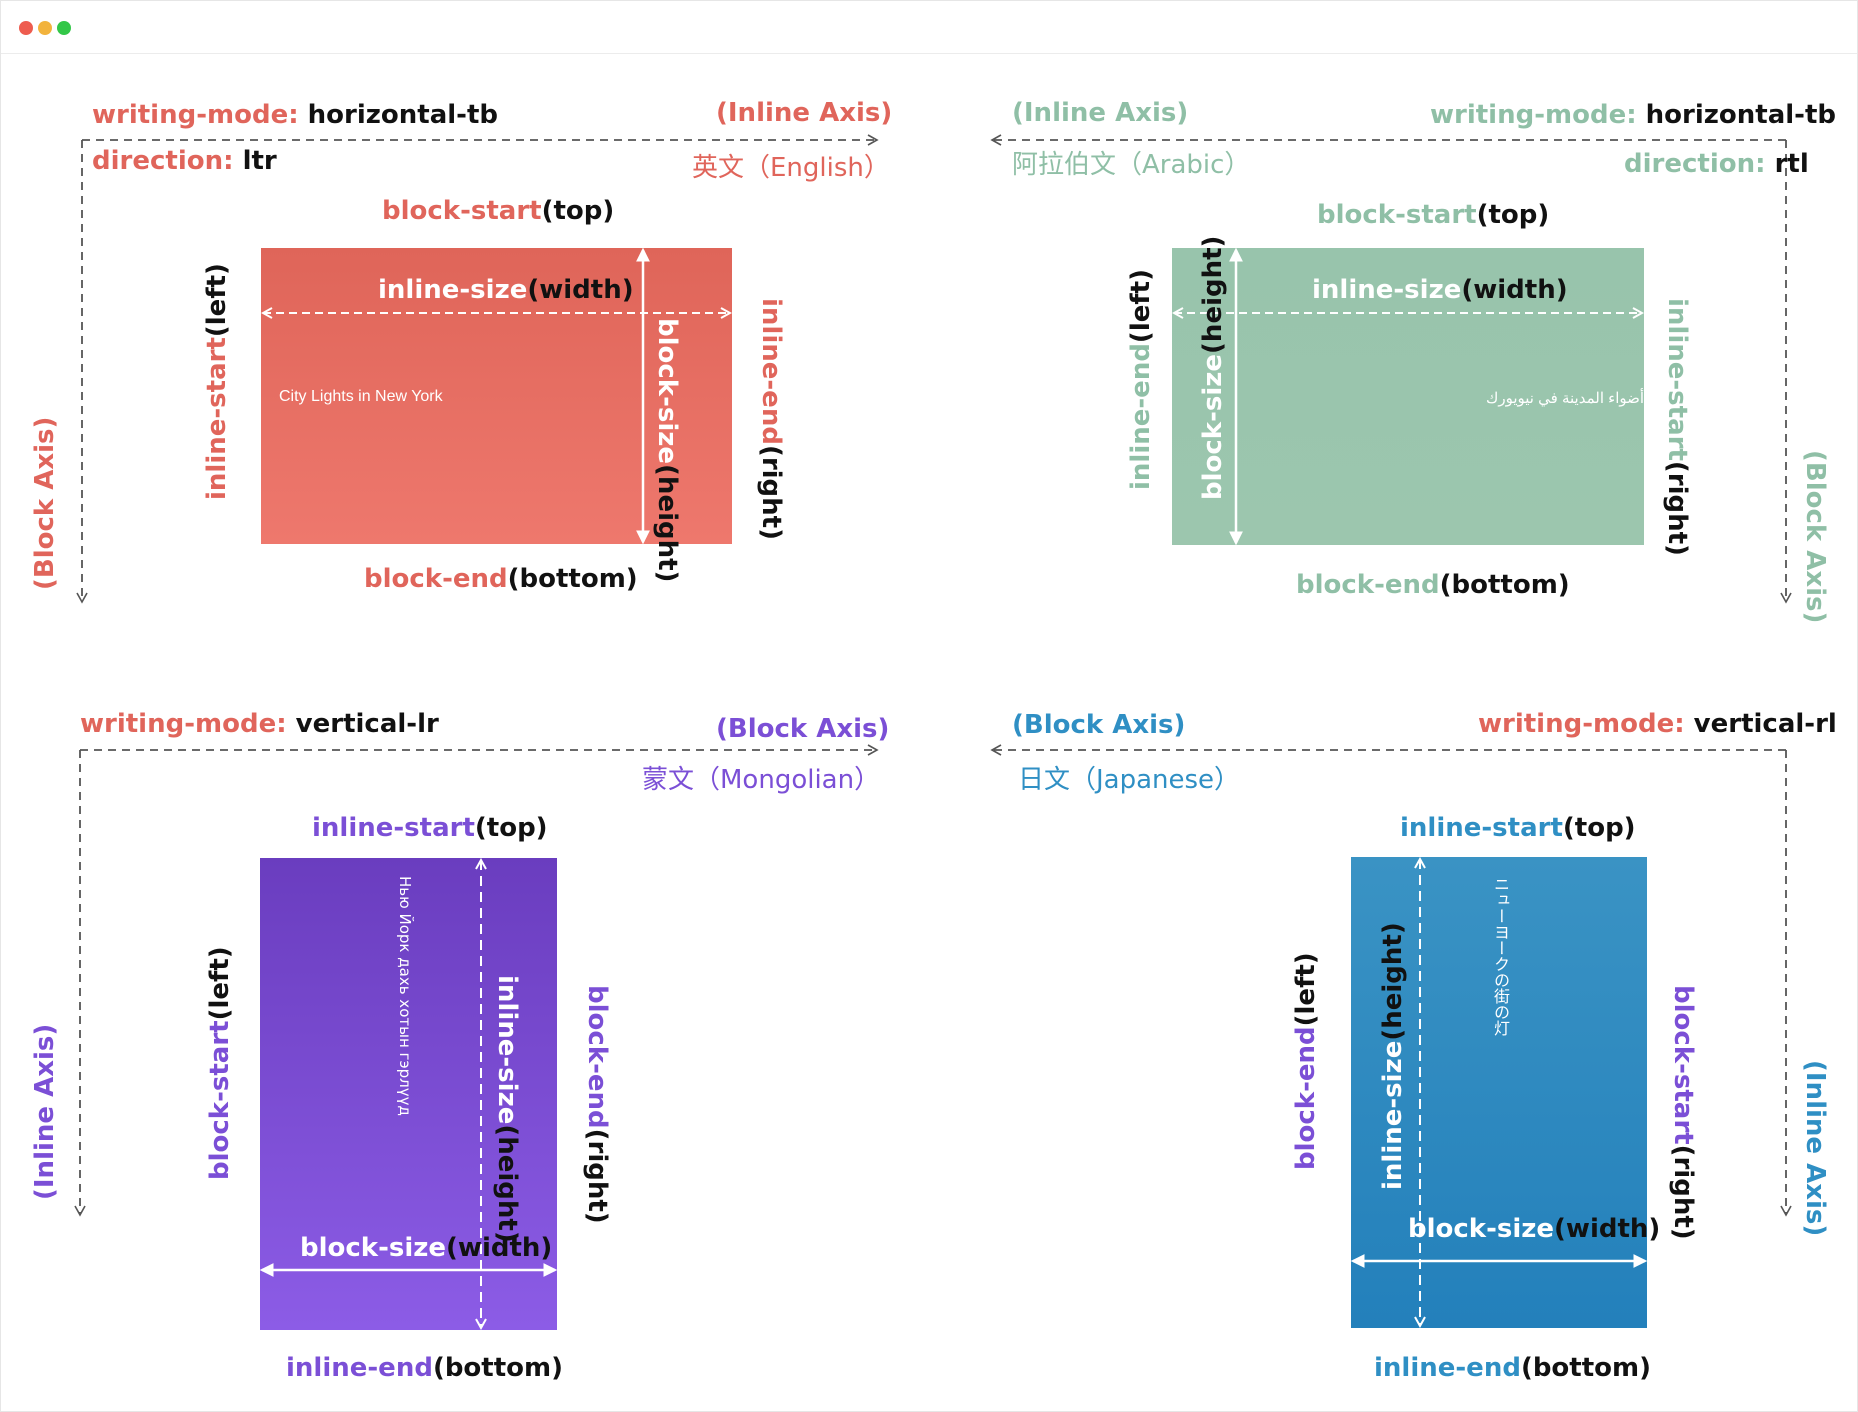 The height and width of the screenshot is (1412, 1858). What do you see at coordinates (1815, 1148) in the screenshot?
I see `japanese-inline-axis-label: (Inline Axis)` at bounding box center [1815, 1148].